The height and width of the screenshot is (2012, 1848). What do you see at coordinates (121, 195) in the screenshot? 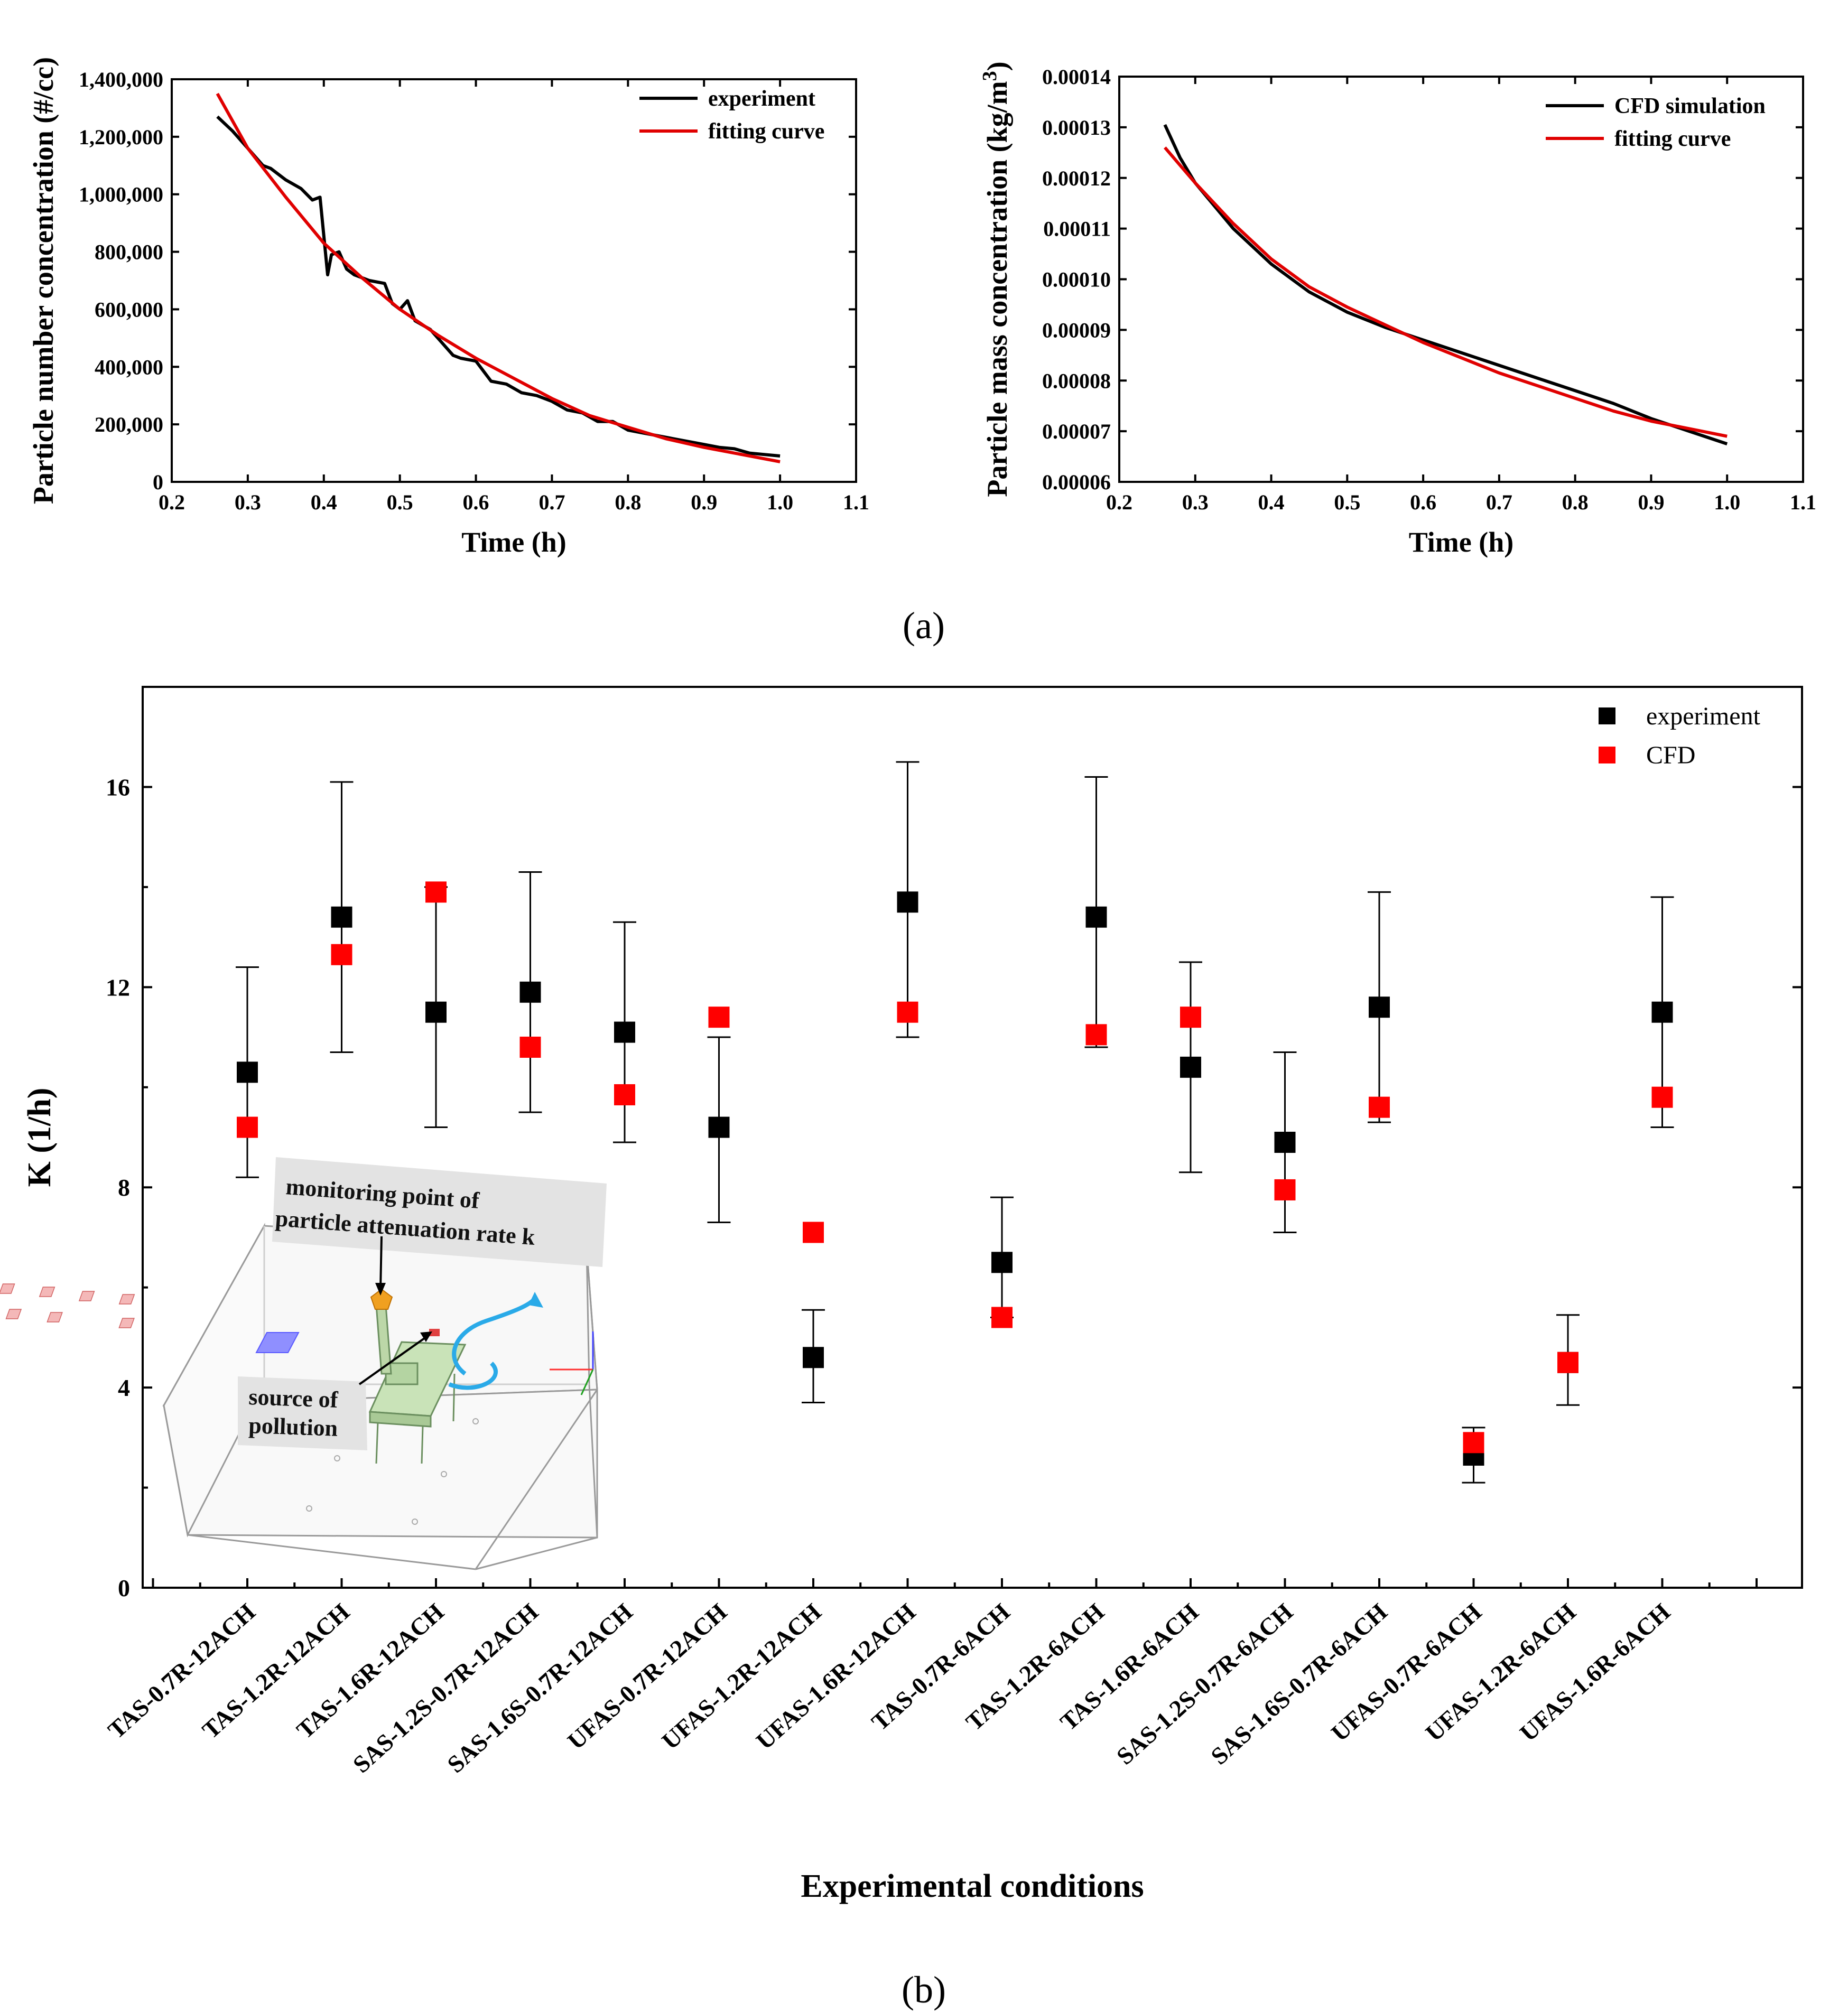
I see `y-tick-label: 1,000,000` at bounding box center [121, 195].